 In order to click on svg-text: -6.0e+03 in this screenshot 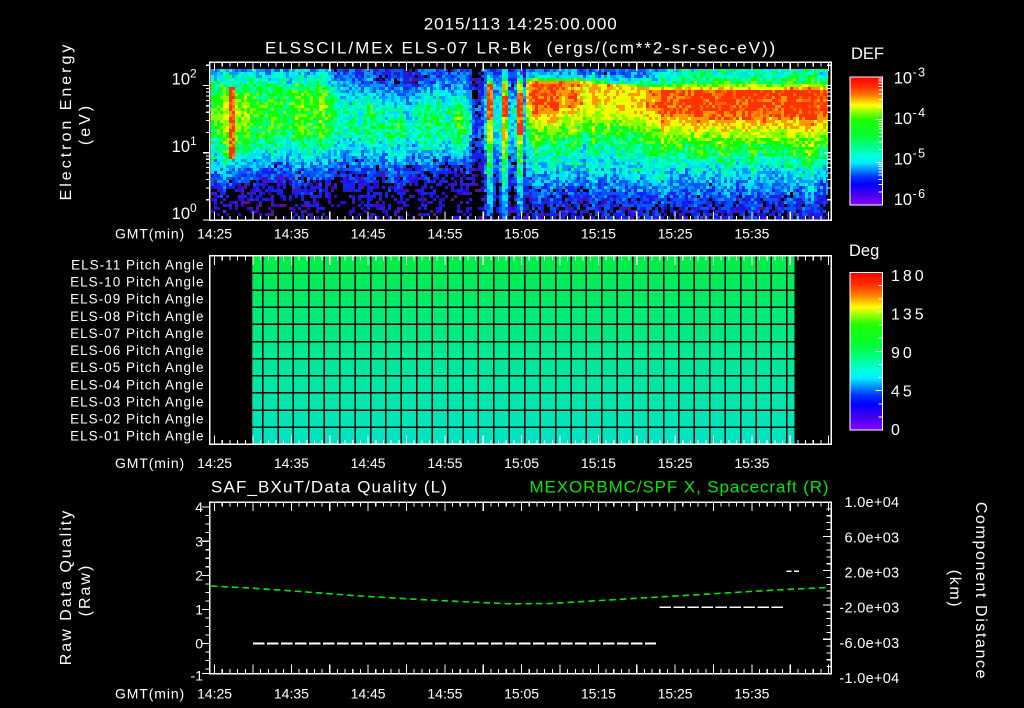, I will do `click(869, 644)`.